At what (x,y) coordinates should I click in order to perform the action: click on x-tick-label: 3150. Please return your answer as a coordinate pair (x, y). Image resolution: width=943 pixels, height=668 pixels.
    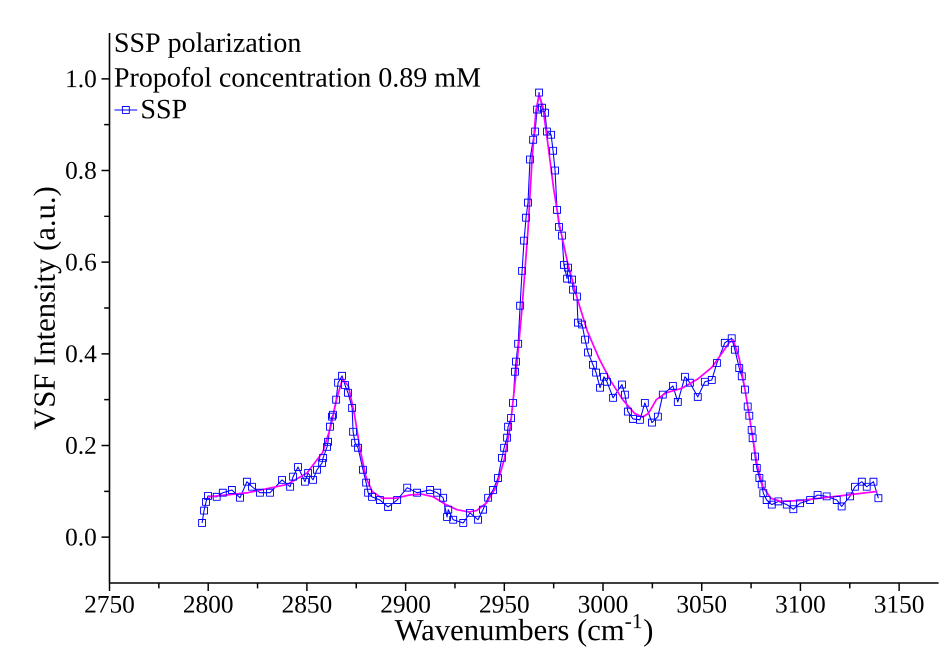
    Looking at the image, I should click on (899, 604).